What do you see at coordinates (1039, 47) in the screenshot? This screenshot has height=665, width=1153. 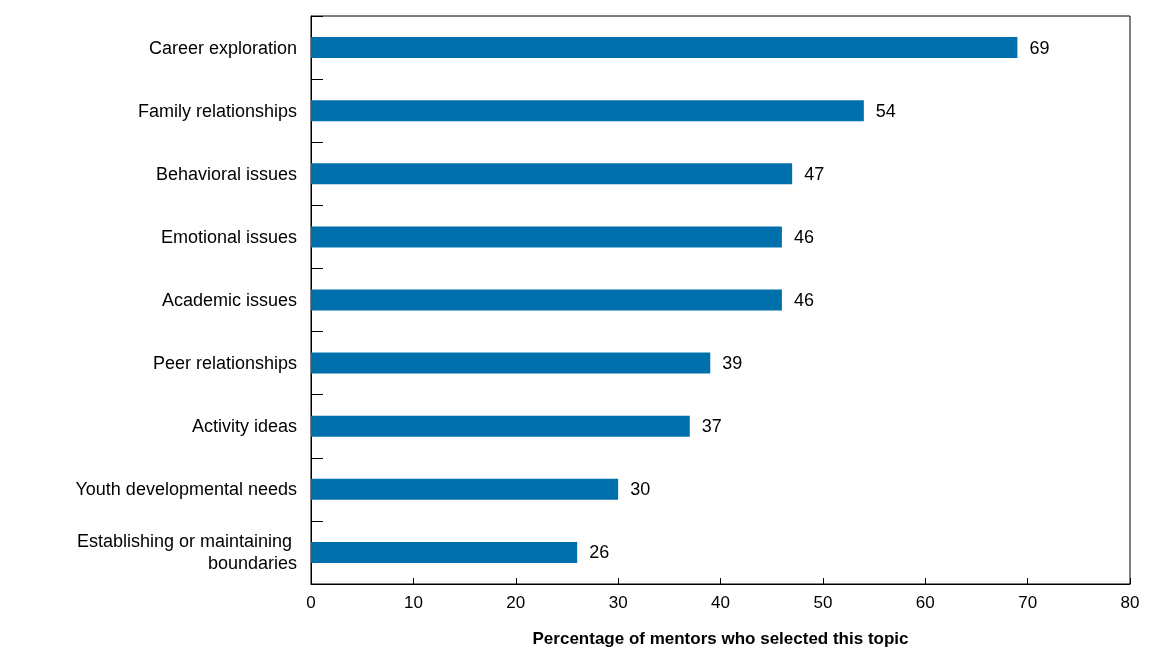 I see `data-label: 69` at bounding box center [1039, 47].